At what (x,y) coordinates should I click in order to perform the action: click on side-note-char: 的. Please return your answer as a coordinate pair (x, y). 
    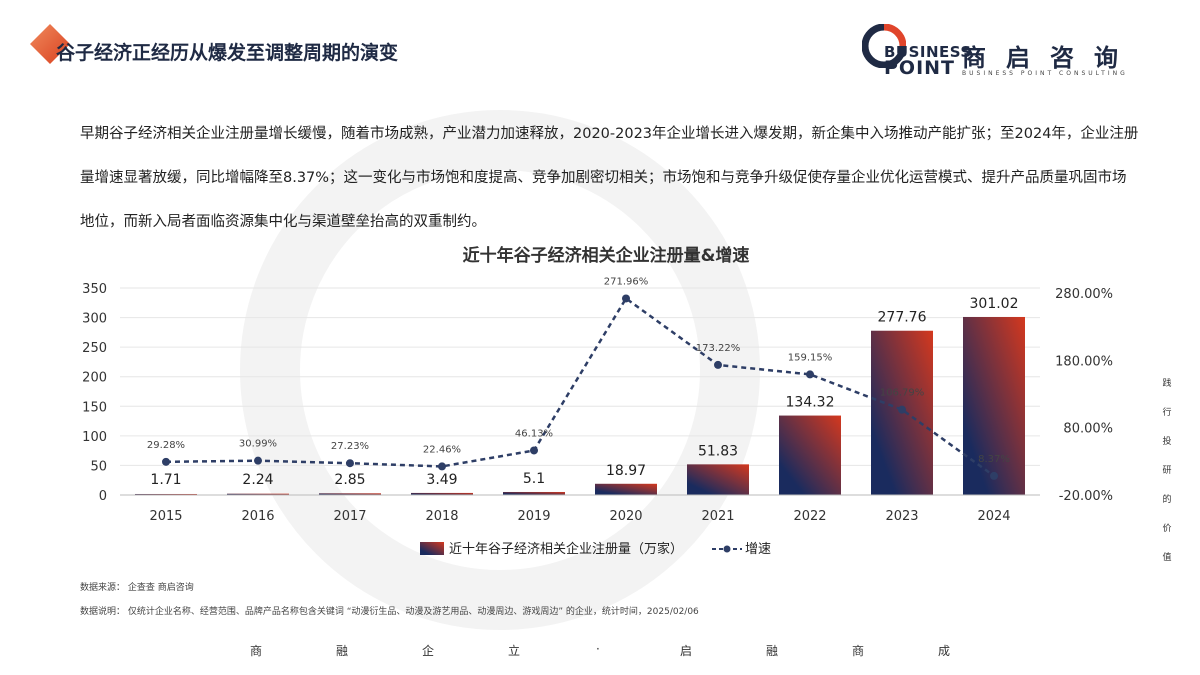
    Looking at the image, I should click on (1167, 500).